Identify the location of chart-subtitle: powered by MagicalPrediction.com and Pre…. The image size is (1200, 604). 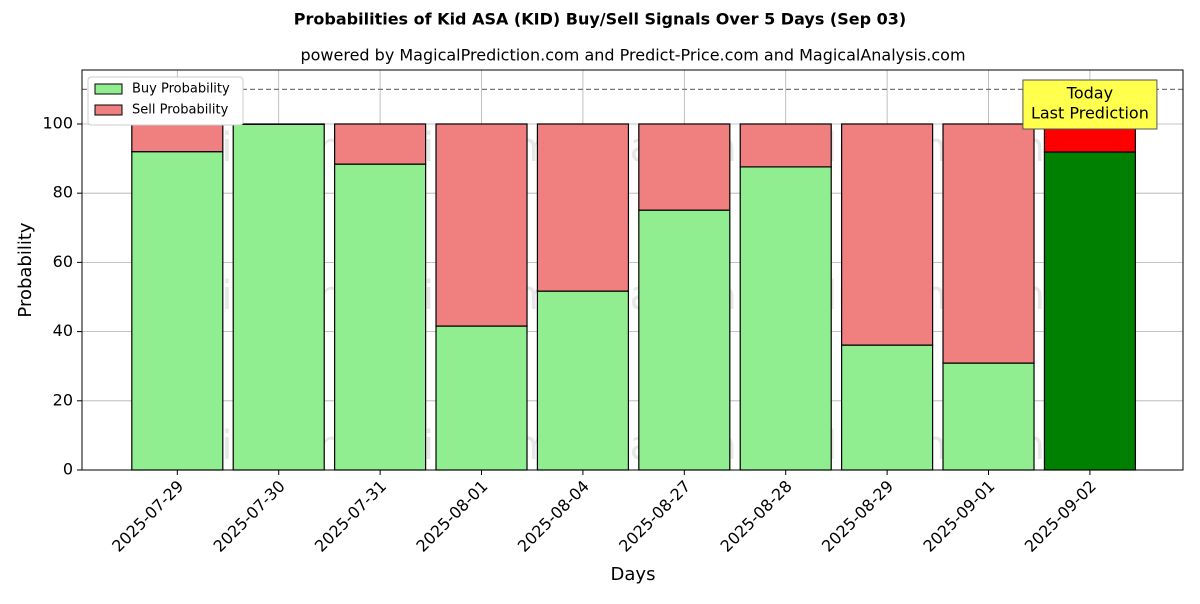
(632, 55).